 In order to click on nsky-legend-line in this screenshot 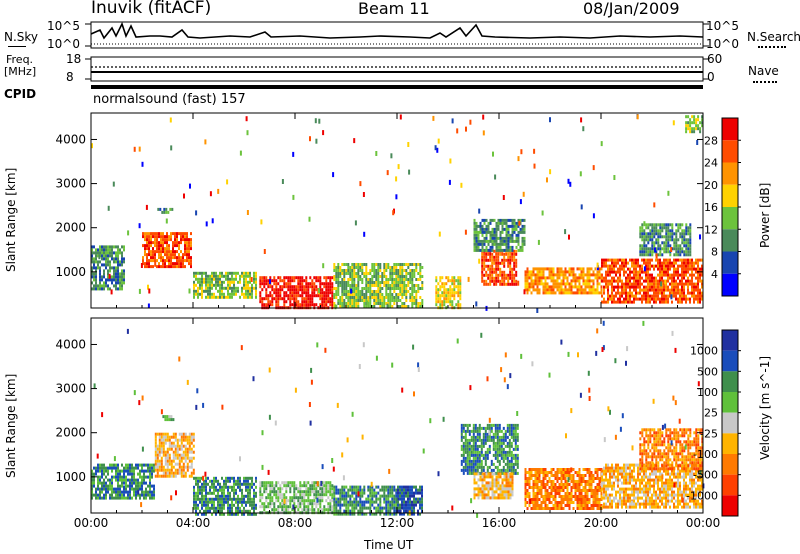, I will do `click(17, 46)`.